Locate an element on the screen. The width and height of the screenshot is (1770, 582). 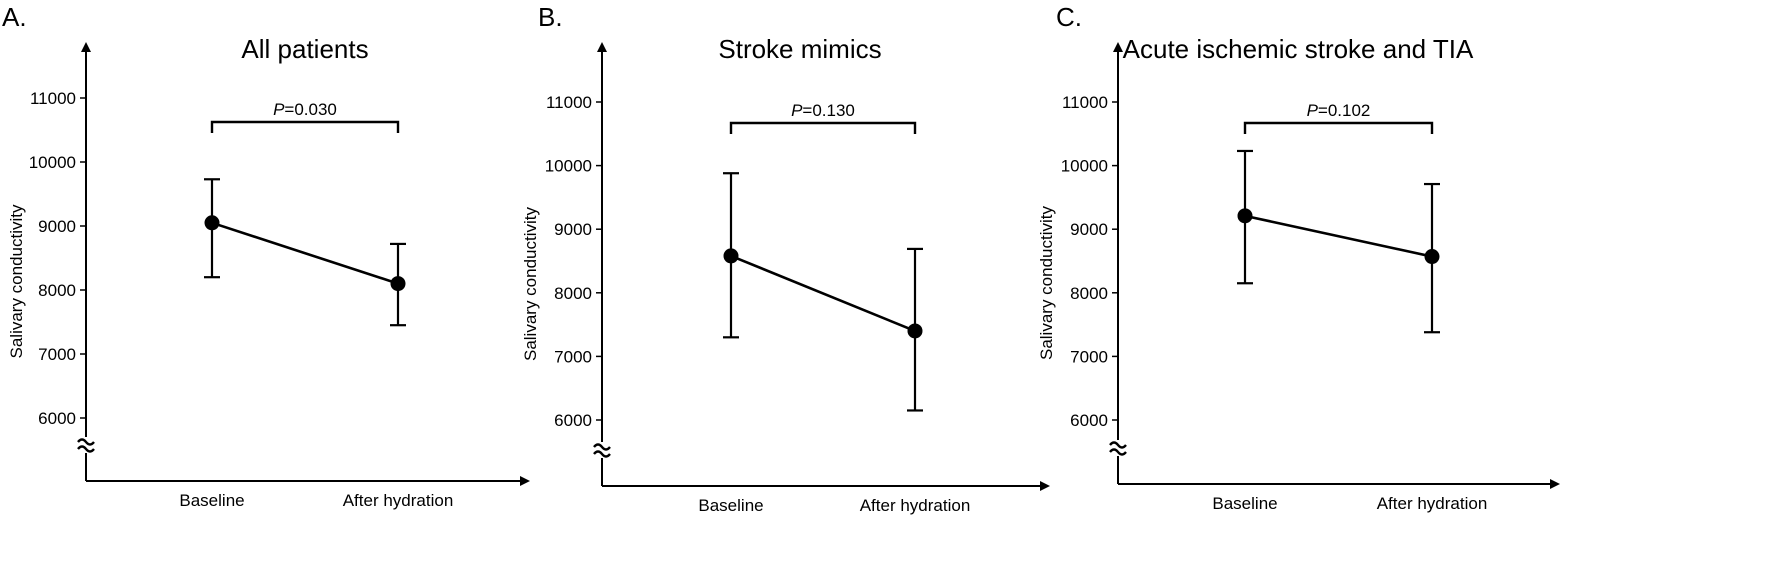
chart-title: All patients is located at coordinates (304, 49).